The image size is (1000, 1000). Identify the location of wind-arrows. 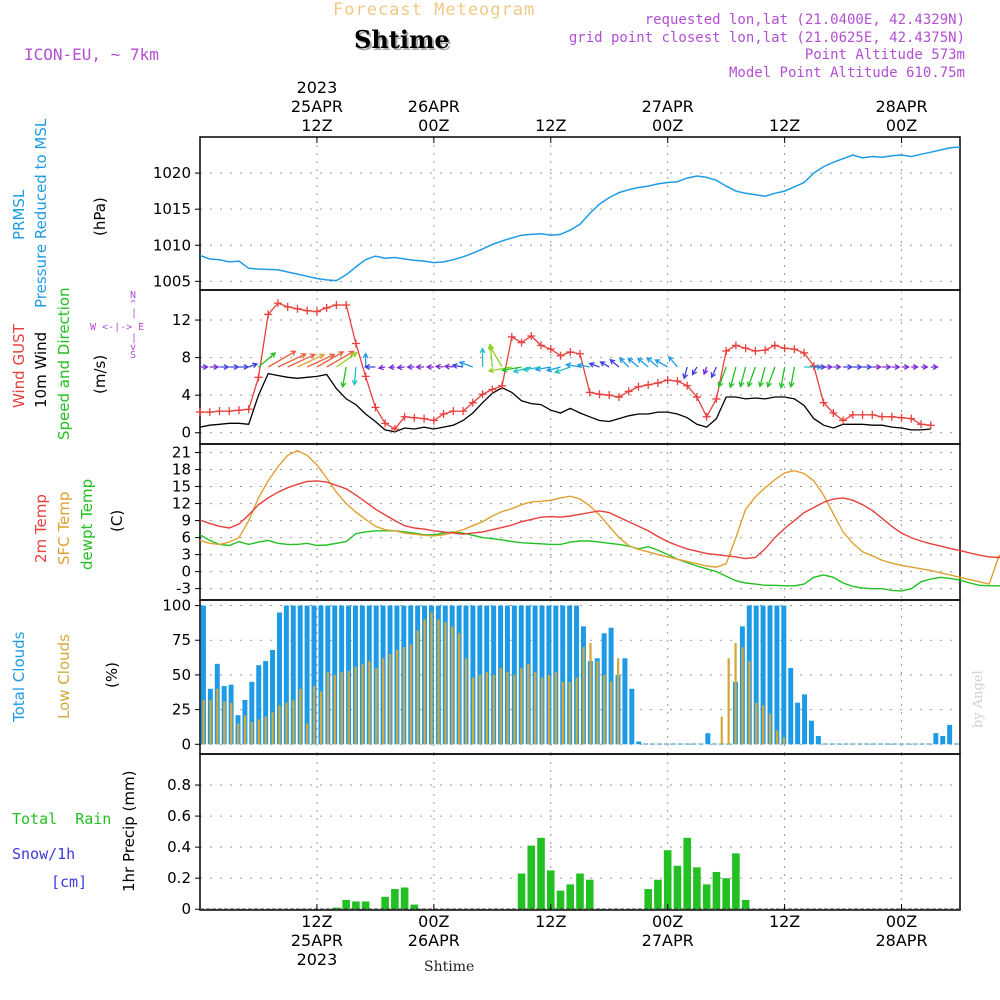
(569, 366).